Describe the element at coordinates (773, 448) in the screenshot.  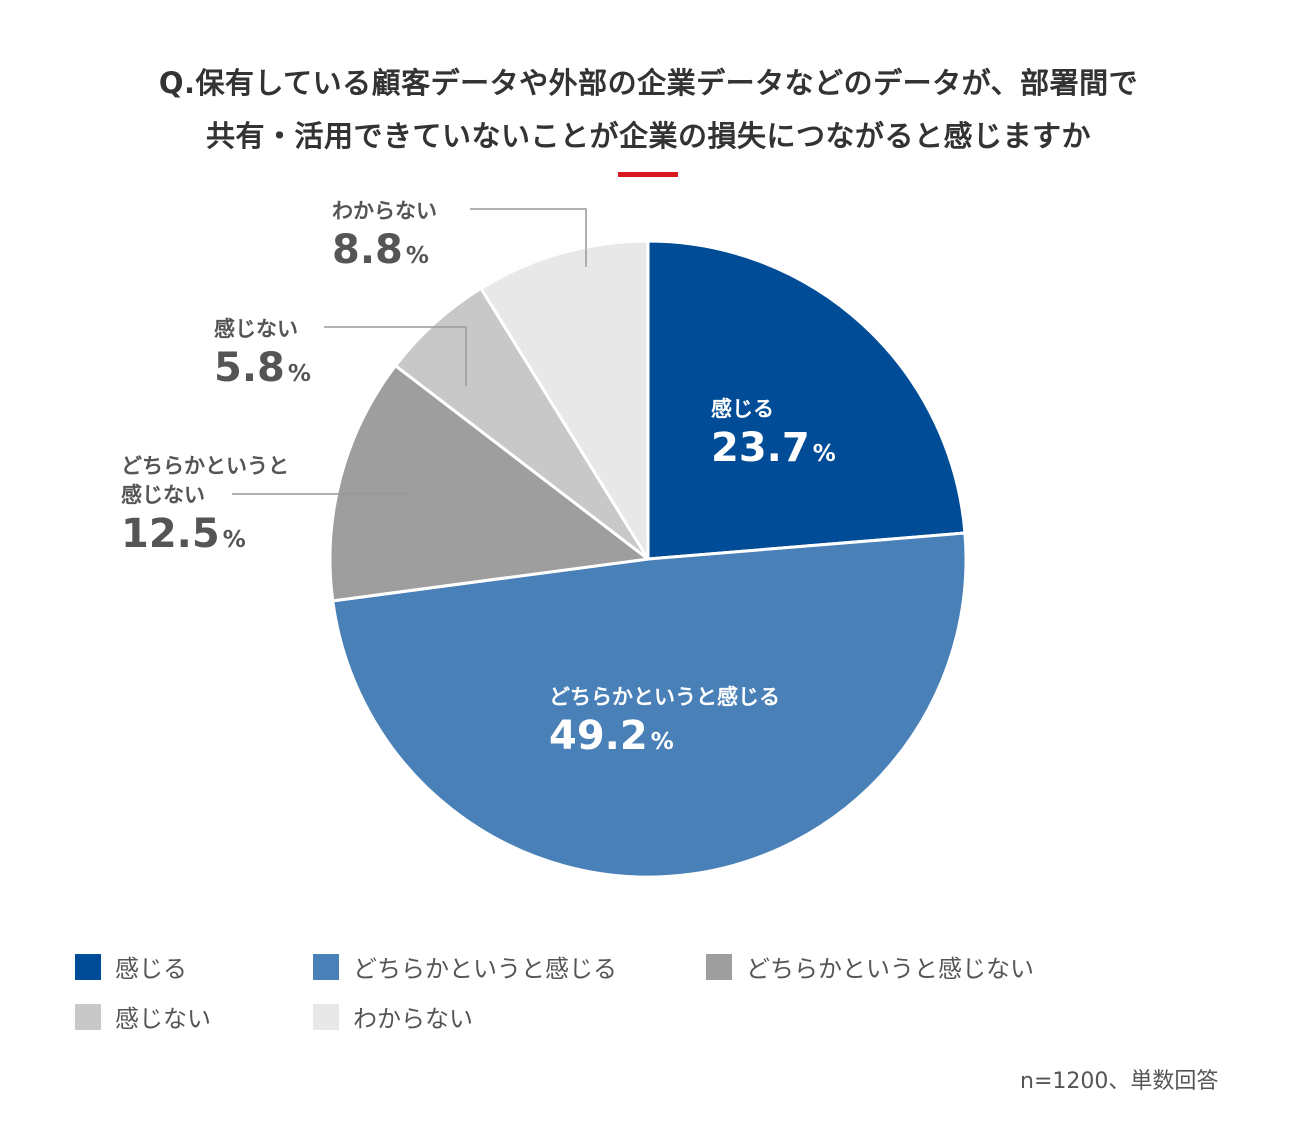
I see `slice-value-label: 23.7%` at that location.